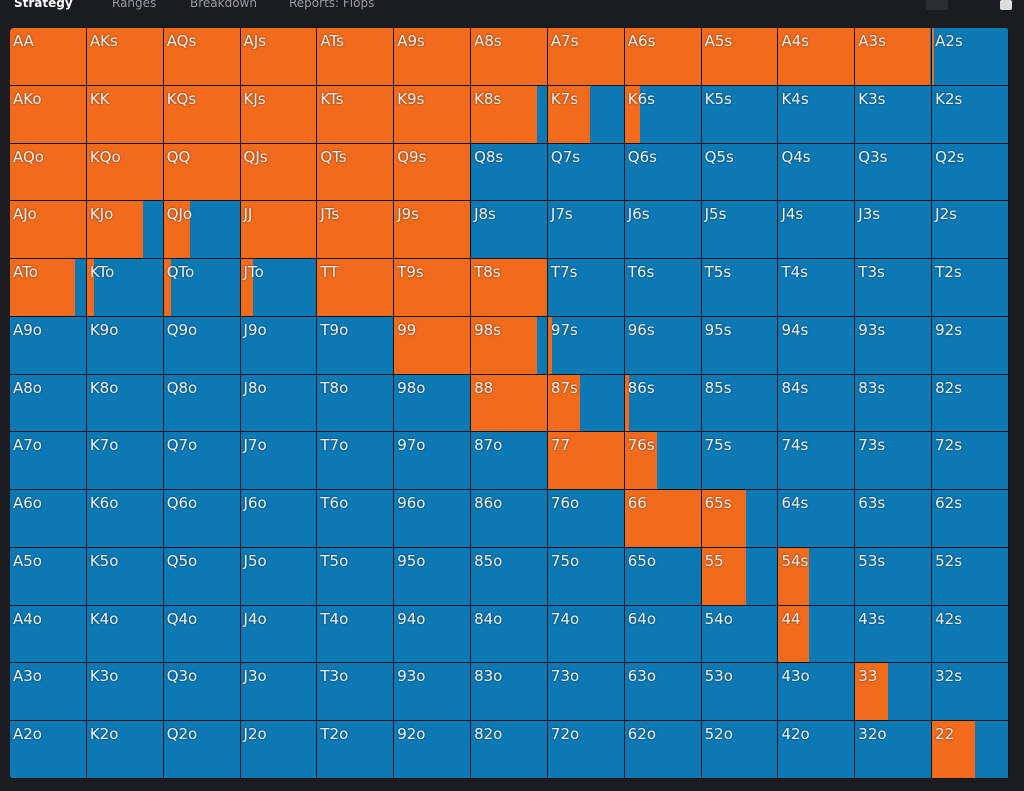 The image size is (1024, 791). What do you see at coordinates (509, 57) in the screenshot?
I see `hand-cell: A8s` at bounding box center [509, 57].